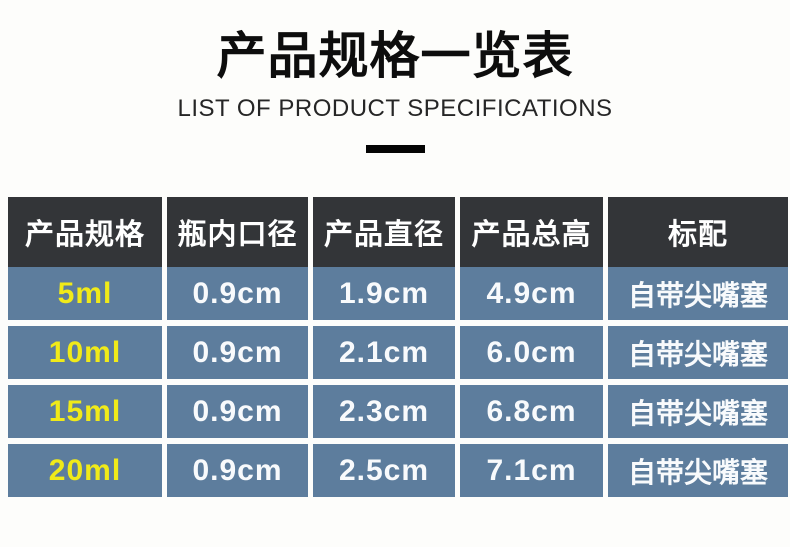  I want to click on total-height-cell: 4.9cm, so click(531, 293).